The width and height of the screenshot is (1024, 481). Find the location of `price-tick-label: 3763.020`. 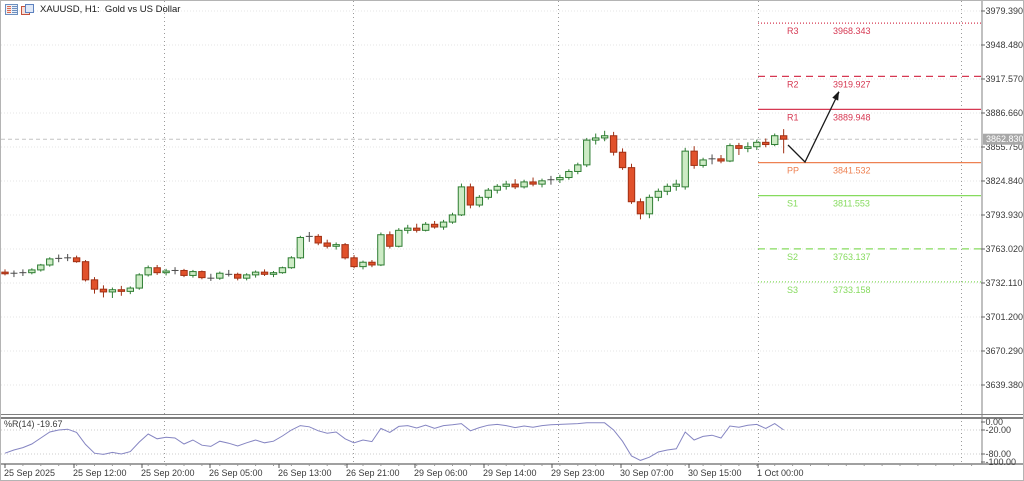

price-tick-label: 3763.020 is located at coordinates (1005, 249).